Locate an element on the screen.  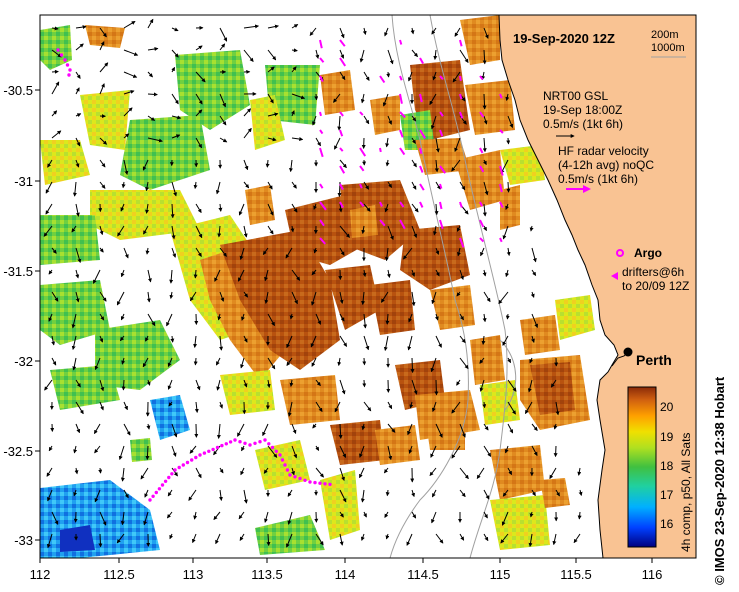
radar-legend-line: HF radar velocity is located at coordinates (603, 151).